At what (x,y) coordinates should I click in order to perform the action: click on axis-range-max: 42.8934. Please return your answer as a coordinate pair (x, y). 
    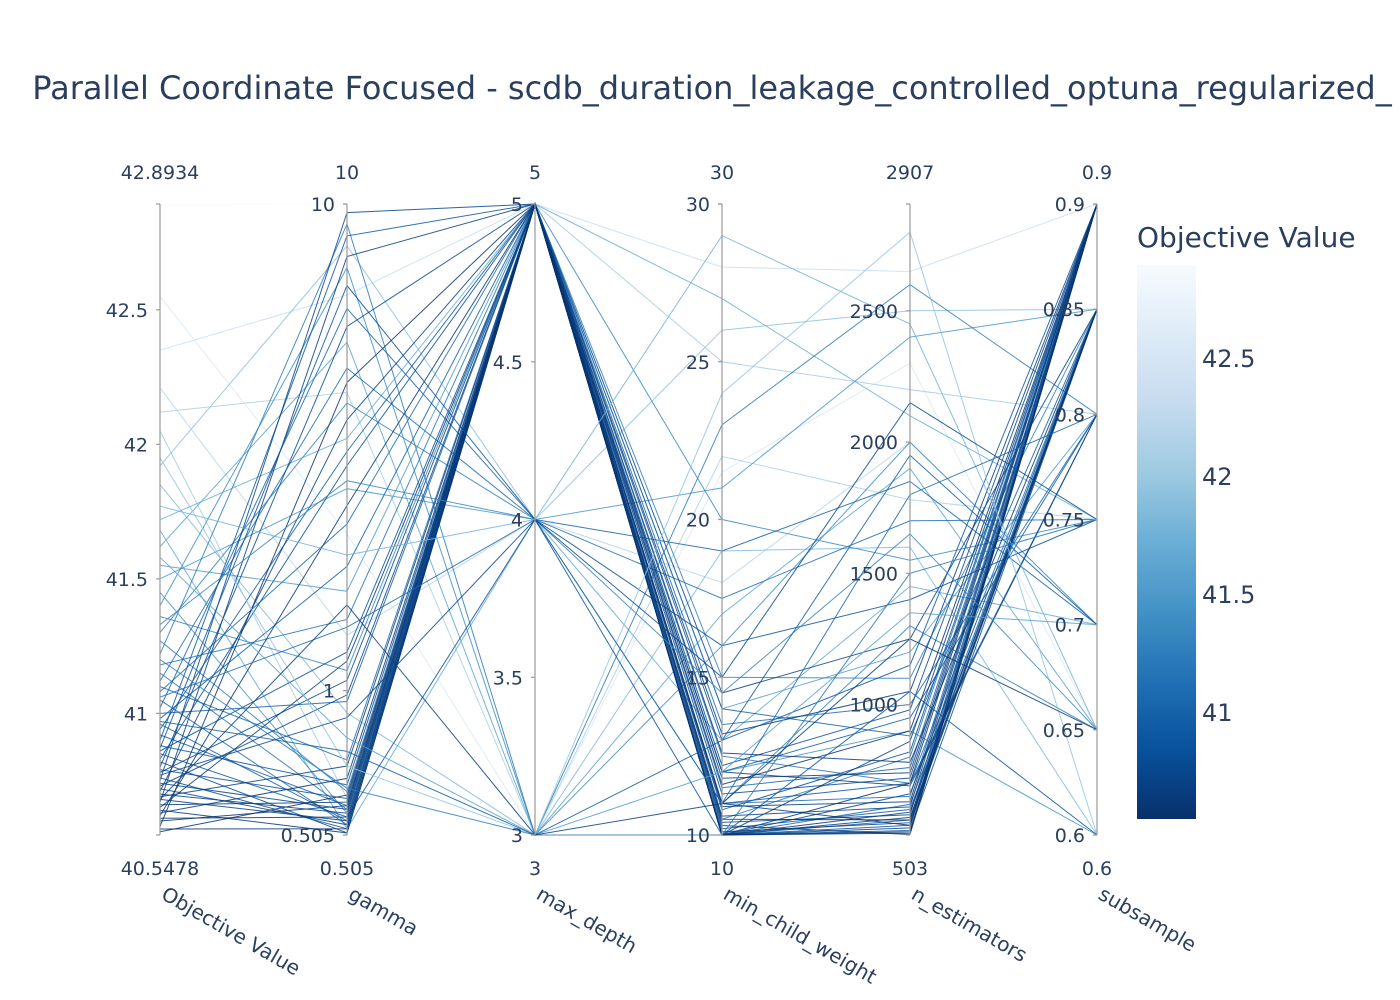
    Looking at the image, I should click on (160, 173).